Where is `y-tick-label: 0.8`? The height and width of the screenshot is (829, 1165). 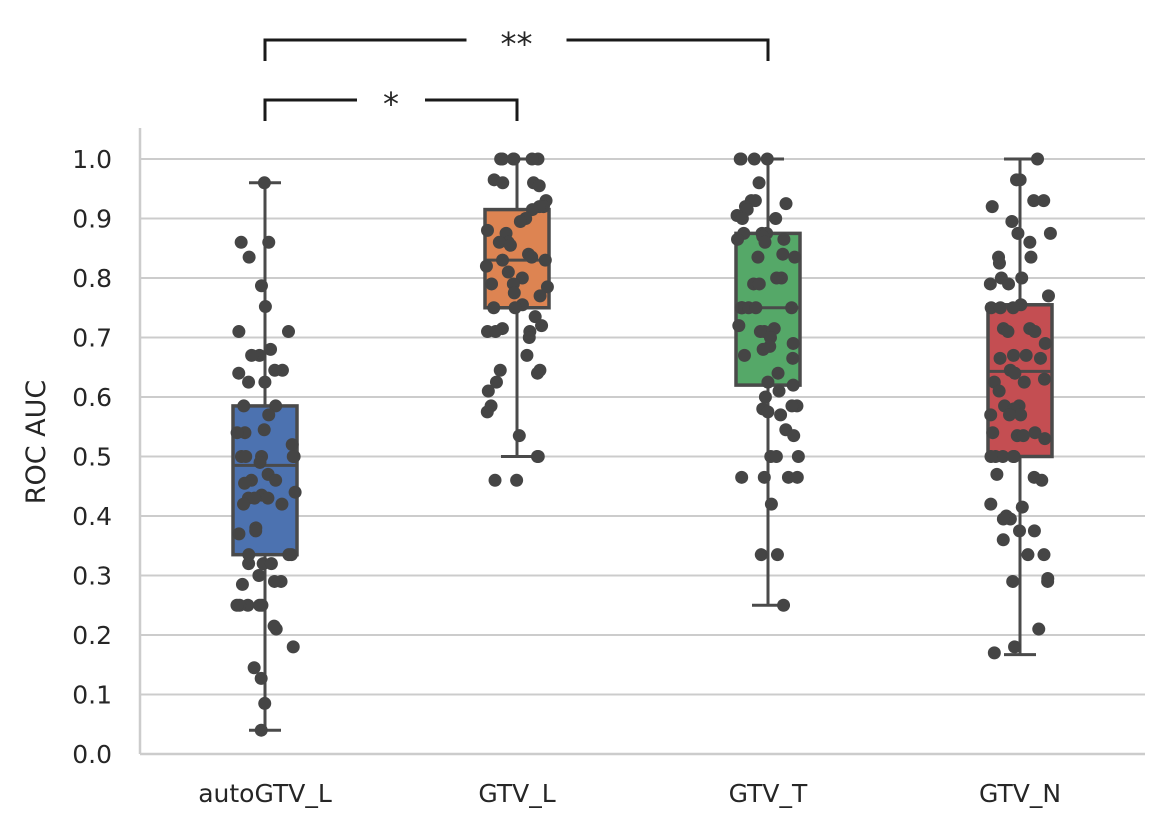
y-tick-label: 0.8 is located at coordinates (92, 278).